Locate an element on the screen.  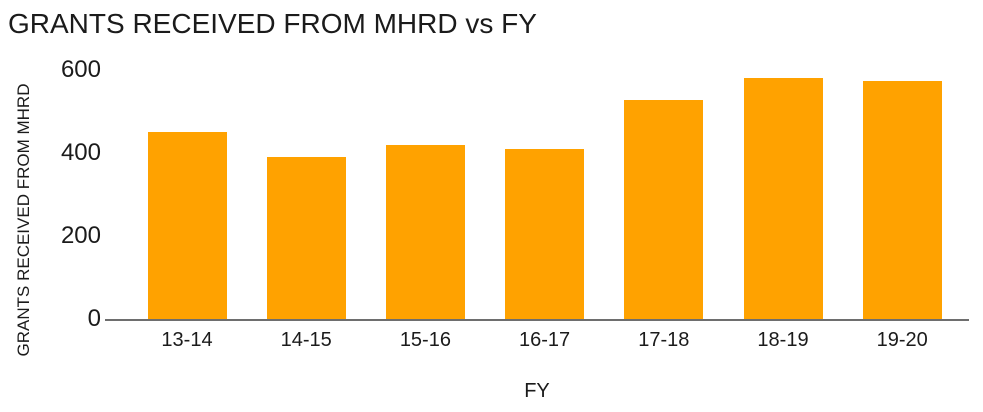
chart-title: GRANTS RECEIVED FROM MHRD vs FY is located at coordinates (272, 23).